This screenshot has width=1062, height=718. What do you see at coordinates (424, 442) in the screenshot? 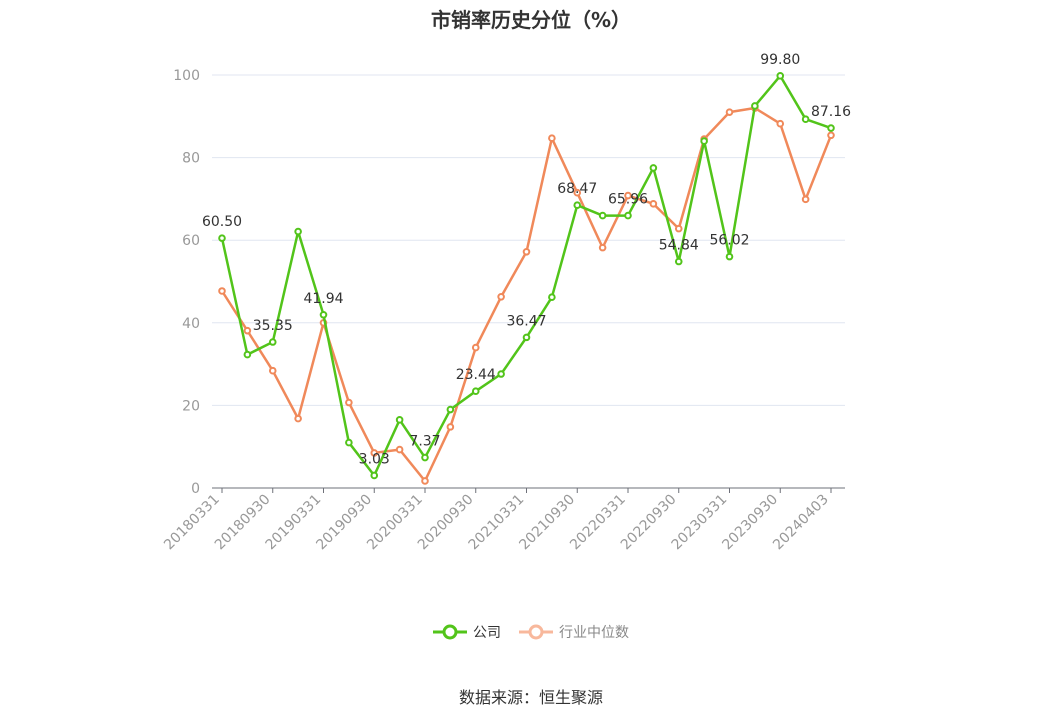
I see `data-label: 7.37` at bounding box center [424, 442].